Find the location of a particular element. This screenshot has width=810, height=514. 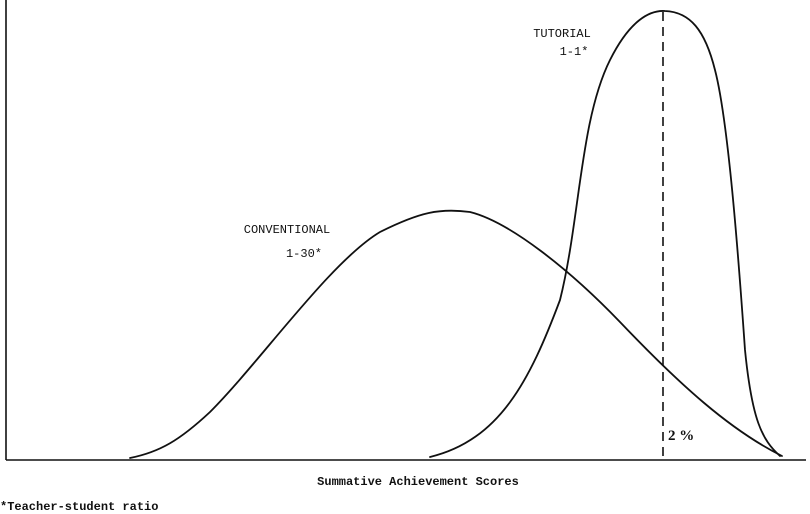

series-label-tutorial: TUTORIAL is located at coordinates (562, 34).